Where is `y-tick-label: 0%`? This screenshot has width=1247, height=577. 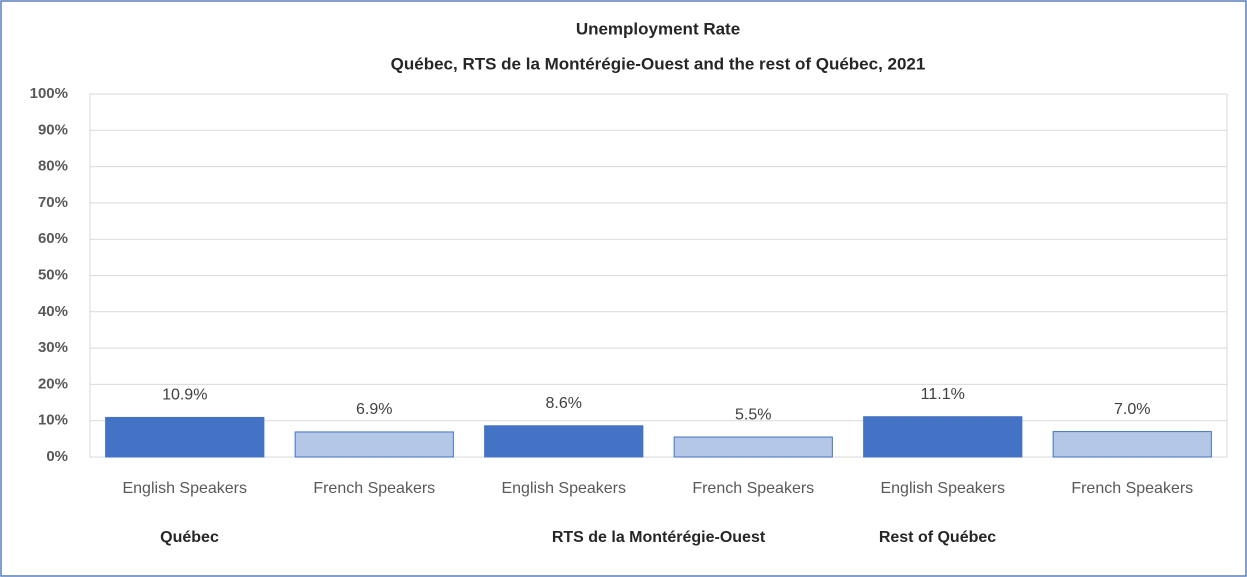
y-tick-label: 0% is located at coordinates (57, 456).